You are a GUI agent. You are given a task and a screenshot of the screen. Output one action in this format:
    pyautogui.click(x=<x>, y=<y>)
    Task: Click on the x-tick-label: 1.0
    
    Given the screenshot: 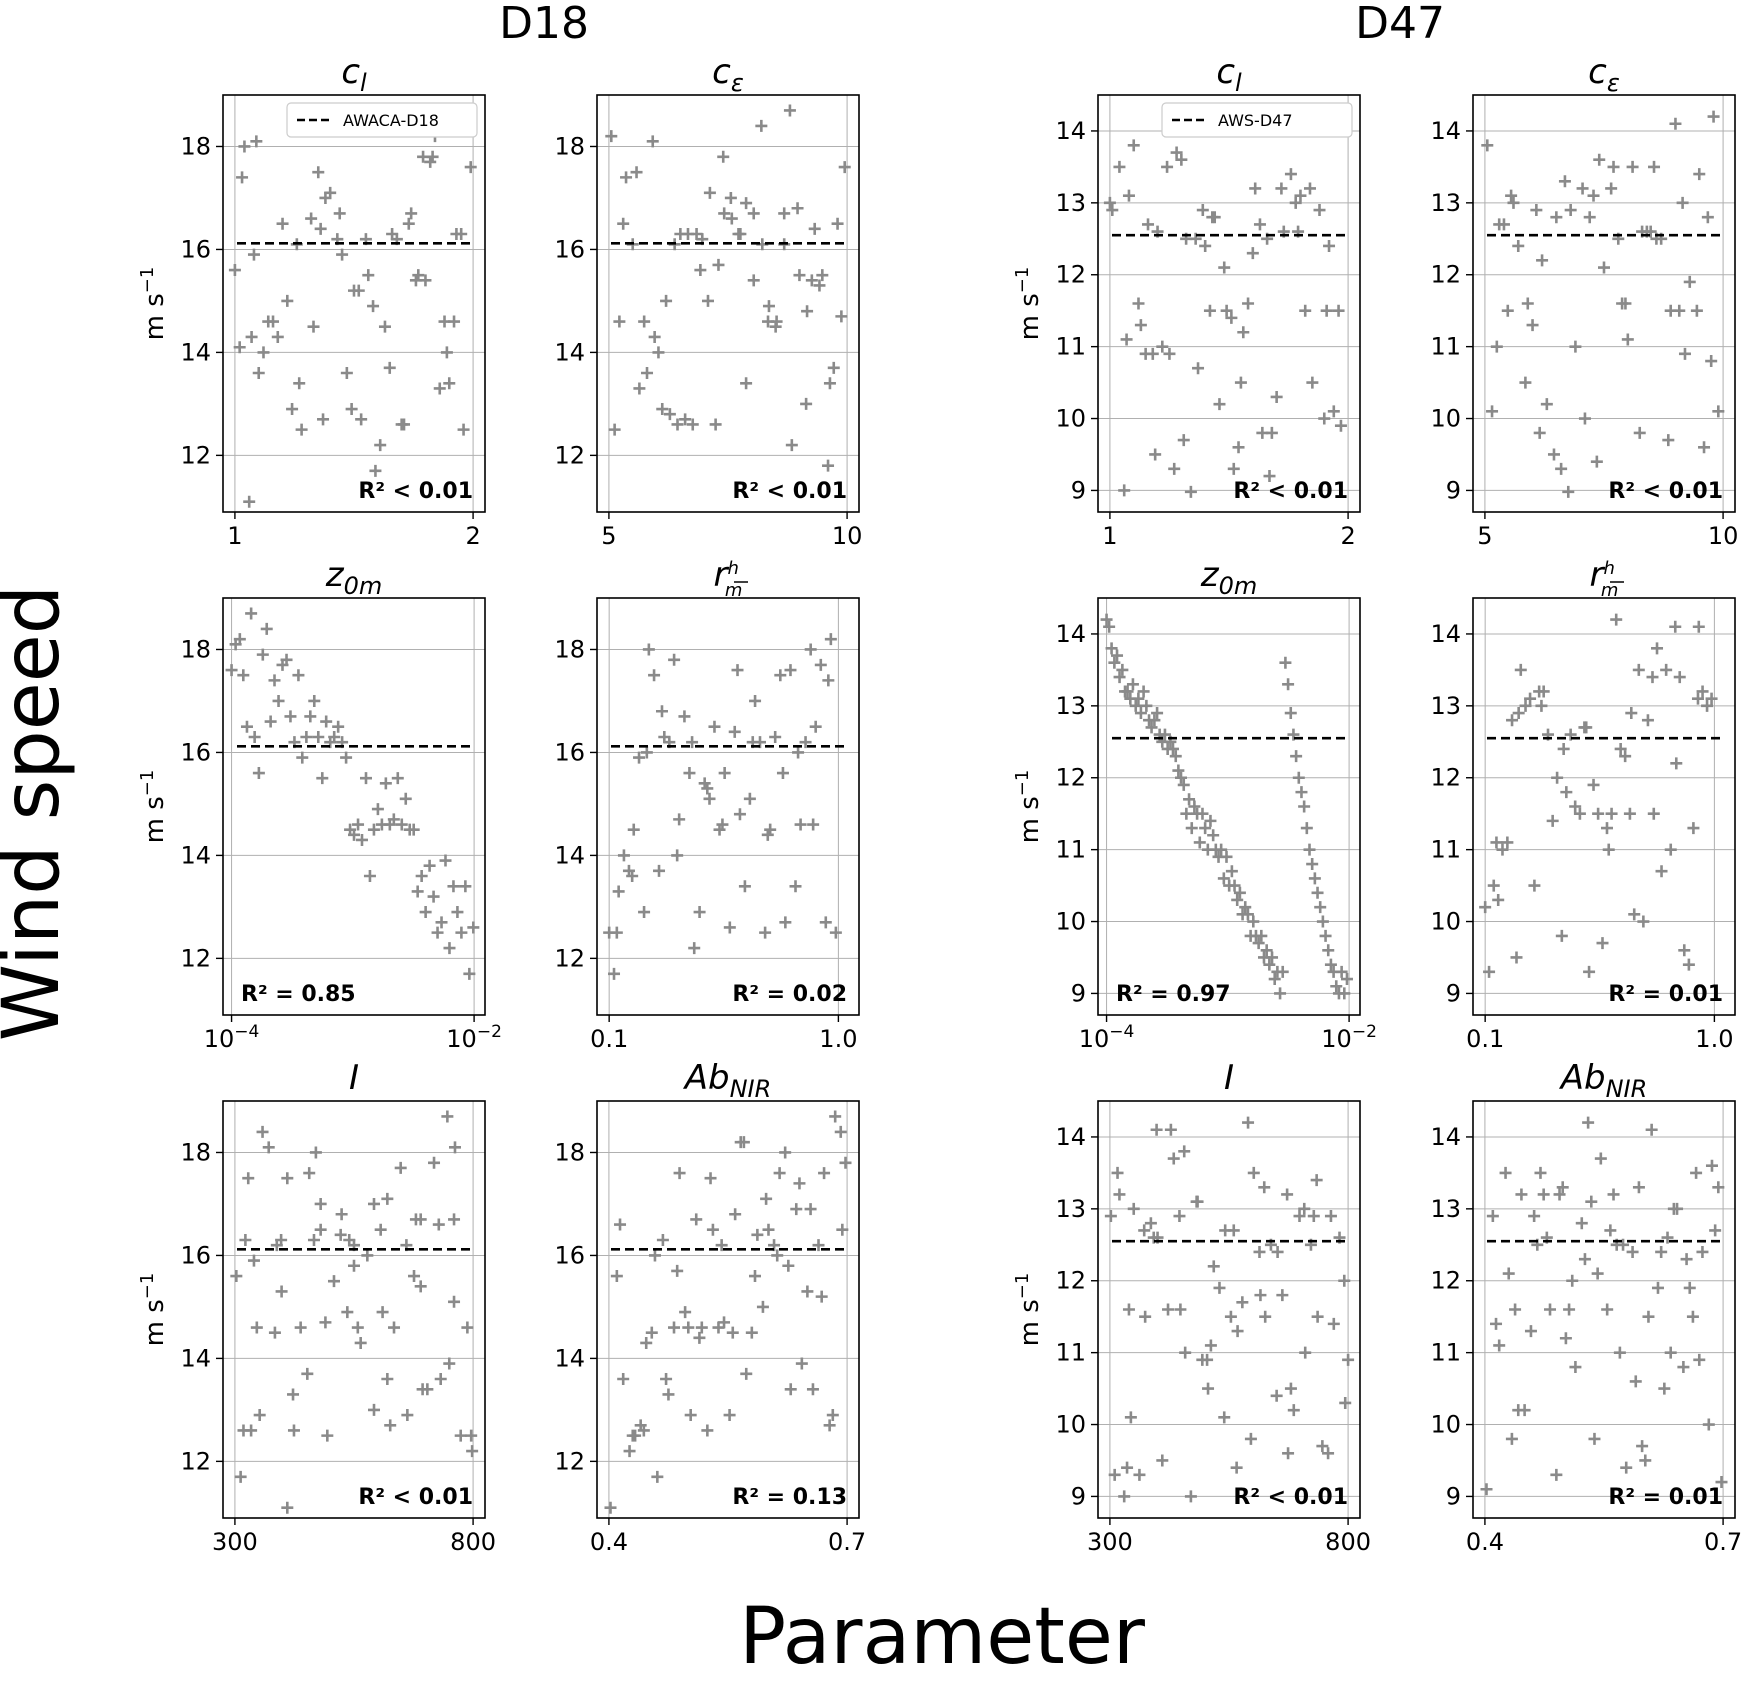 What is the action you would take?
    pyautogui.click(x=1714, y=1039)
    